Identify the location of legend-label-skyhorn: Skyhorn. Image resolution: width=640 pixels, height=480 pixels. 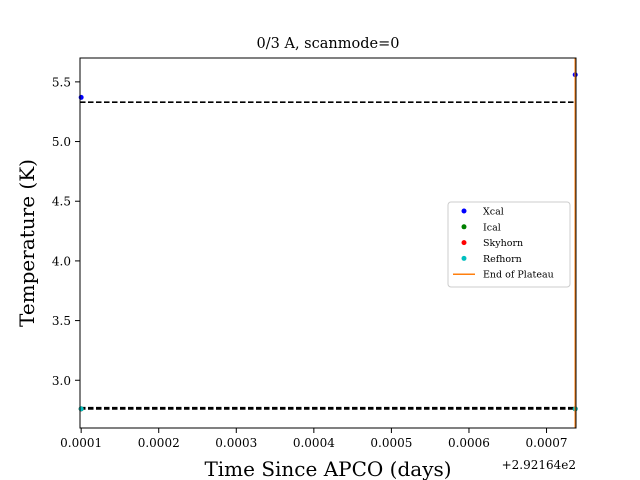
(503, 243).